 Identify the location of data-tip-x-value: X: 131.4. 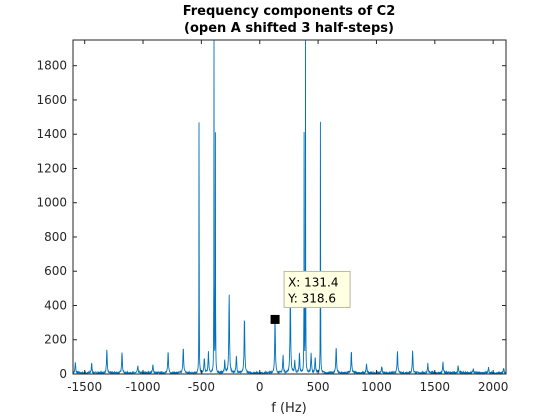
(313, 282).